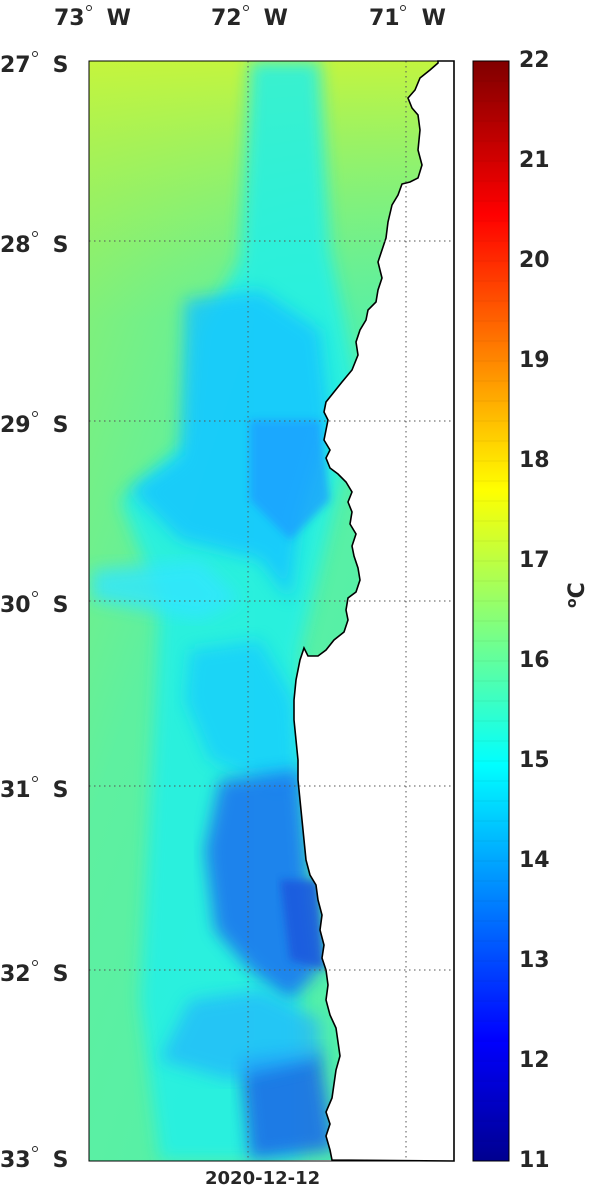  I want to click on lon-label-72: 72 W, so click(249, 19).